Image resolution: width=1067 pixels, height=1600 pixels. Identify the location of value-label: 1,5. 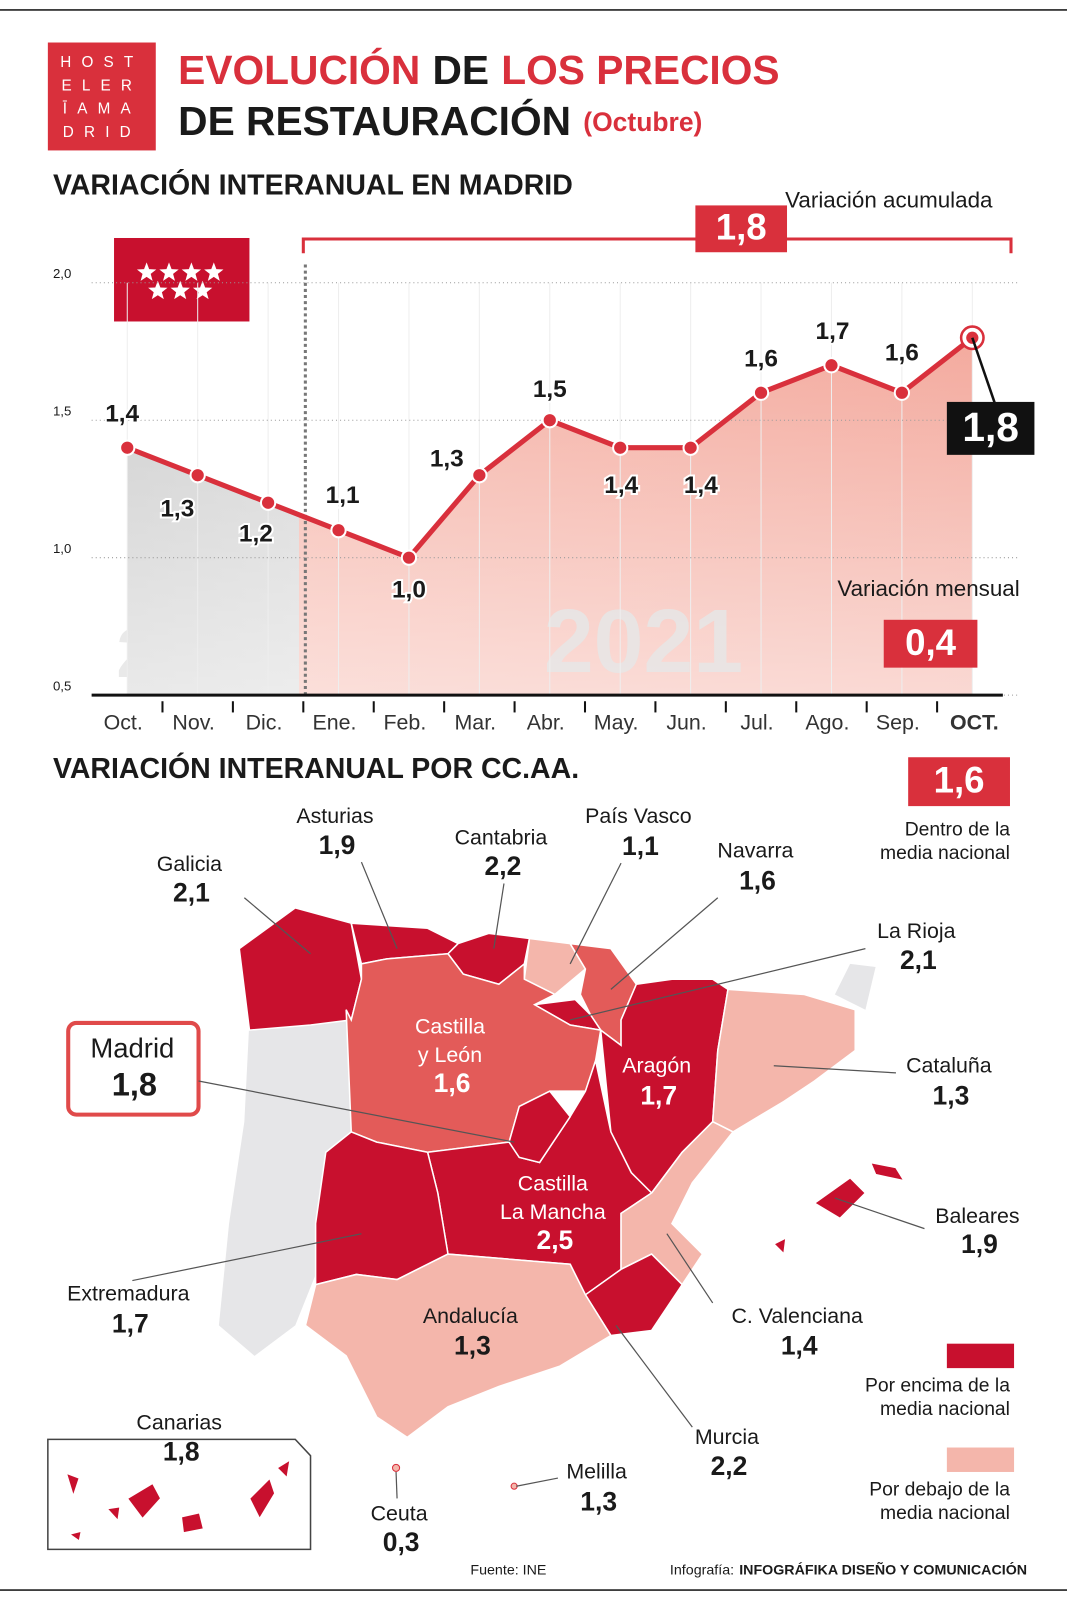
(550, 389).